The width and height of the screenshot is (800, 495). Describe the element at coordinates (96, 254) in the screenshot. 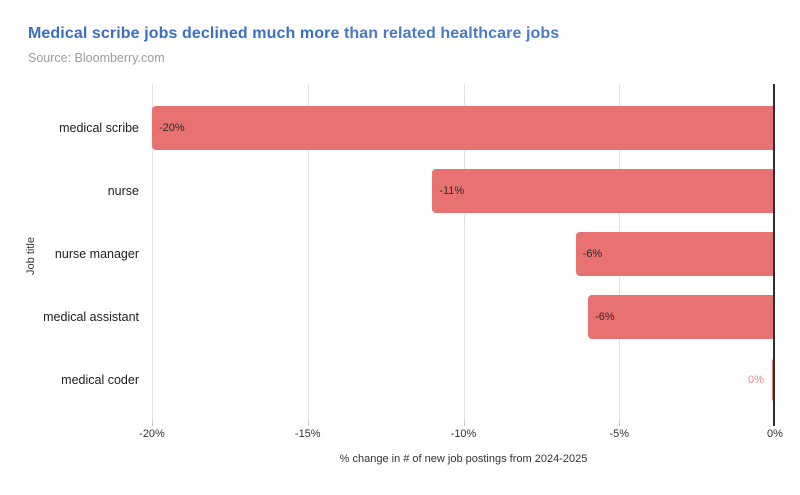

I see `category-label-nurse-manager: nurse manager` at that location.